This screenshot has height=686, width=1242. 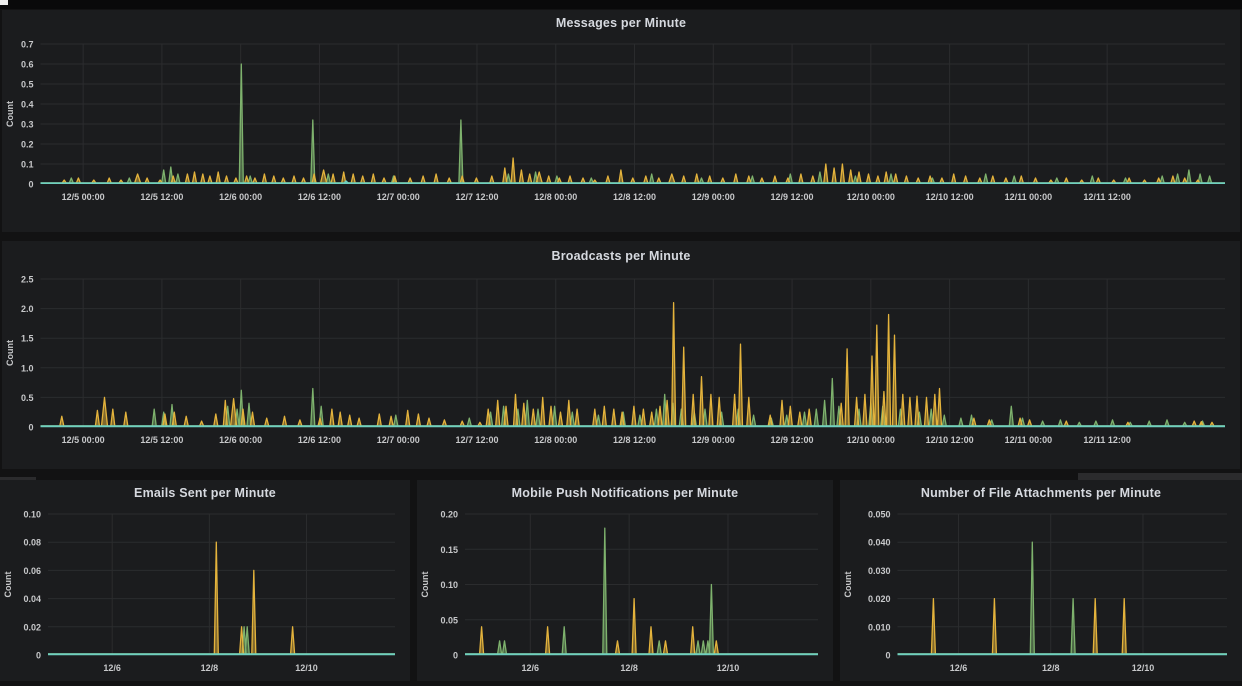 What do you see at coordinates (624, 593) in the screenshot?
I see `mobile-push-chart: 12/6 12/8 12/10 0 0.05 0.10 0.15 0.20 Count` at bounding box center [624, 593].